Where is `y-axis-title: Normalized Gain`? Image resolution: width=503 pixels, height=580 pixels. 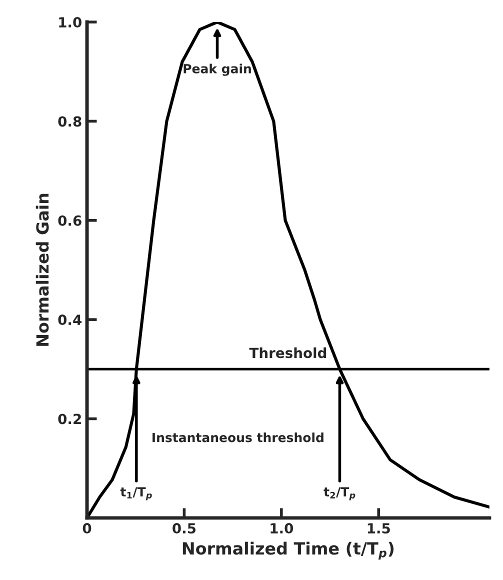 y-axis-title: Normalized Gain is located at coordinates (42, 270).